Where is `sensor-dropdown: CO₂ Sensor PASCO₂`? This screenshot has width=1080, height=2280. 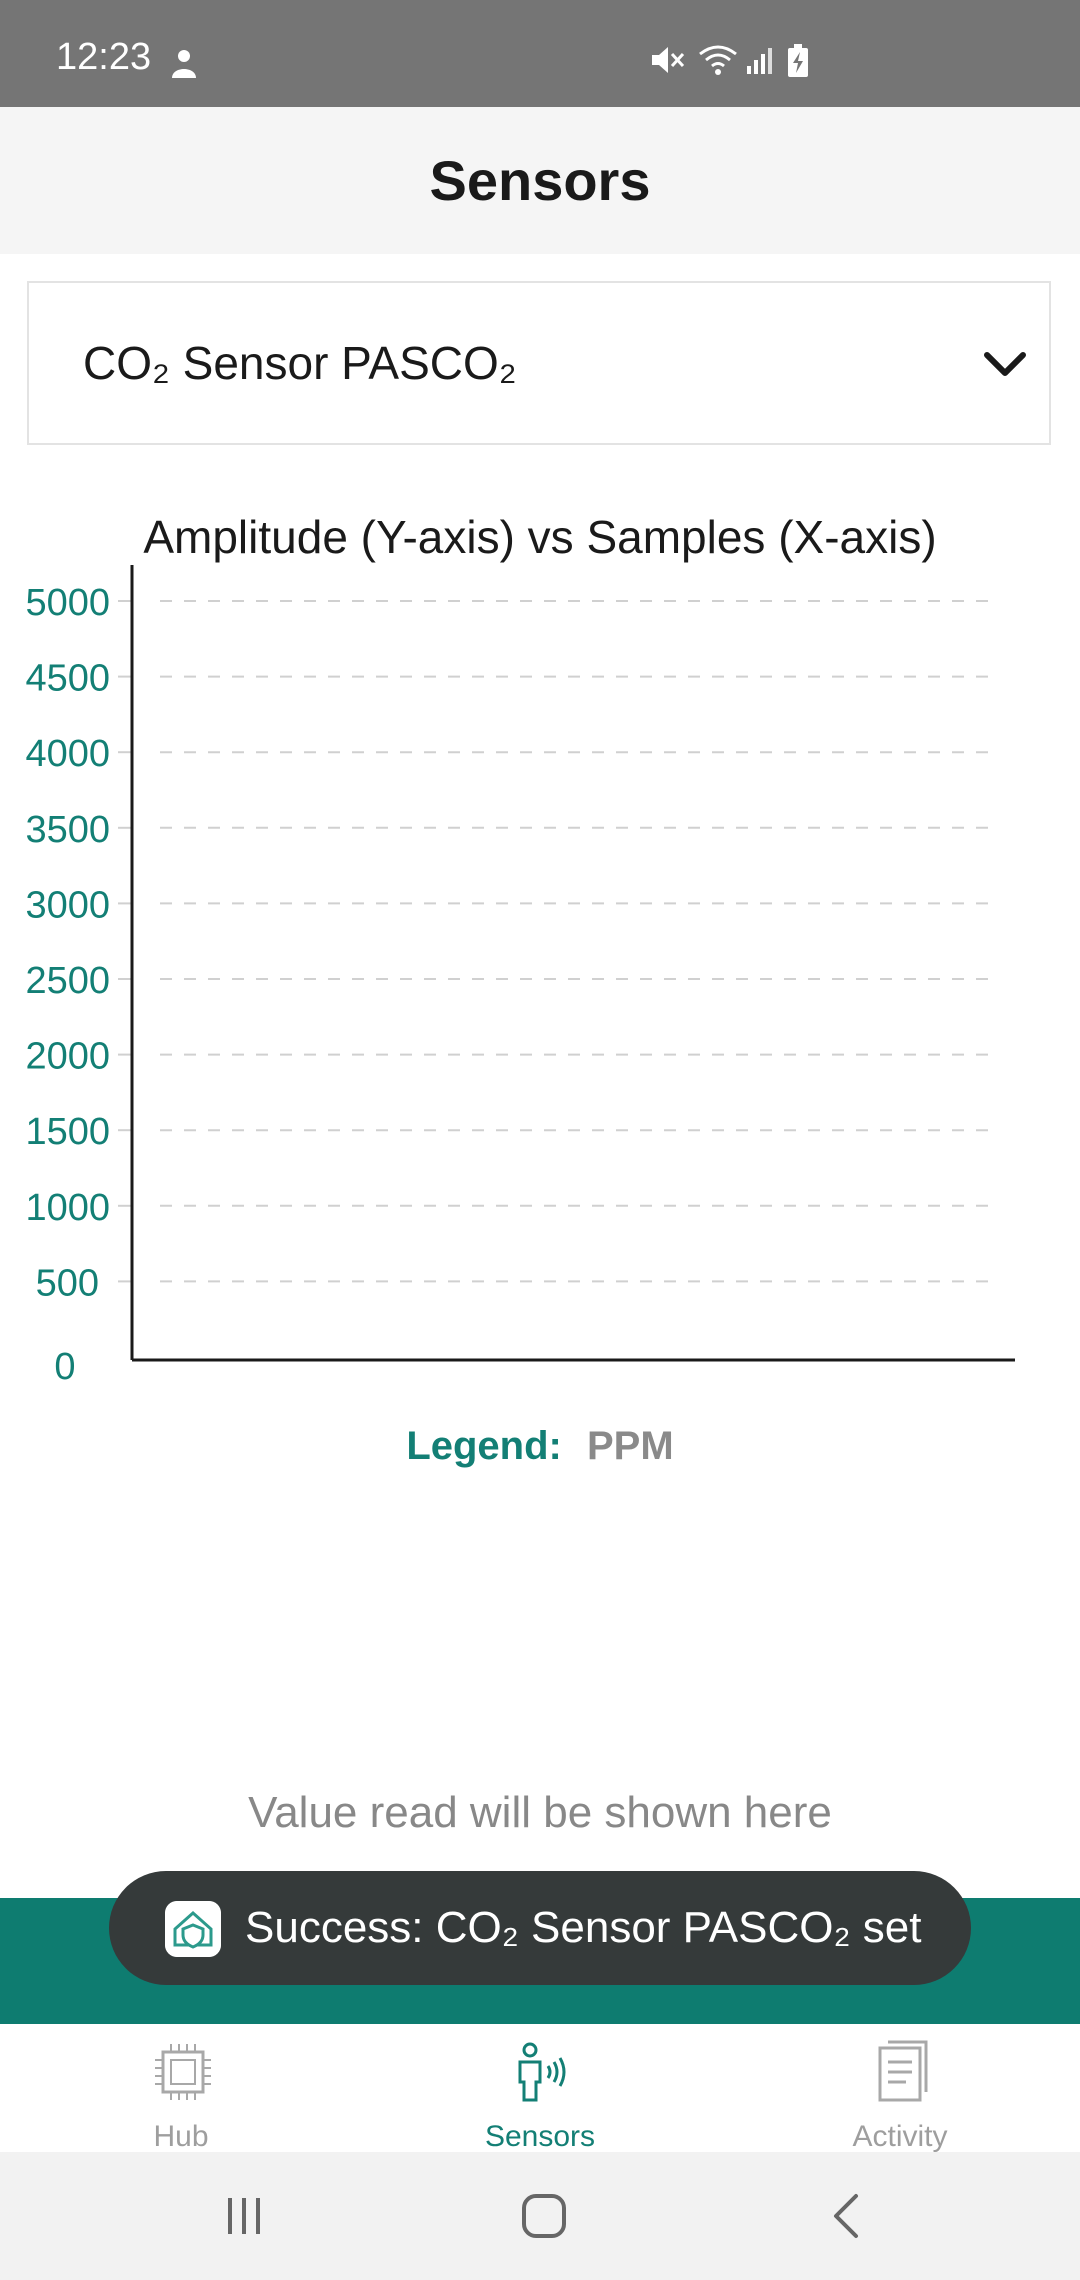 sensor-dropdown: CO₂ Sensor PASCO₂ is located at coordinates (539, 363).